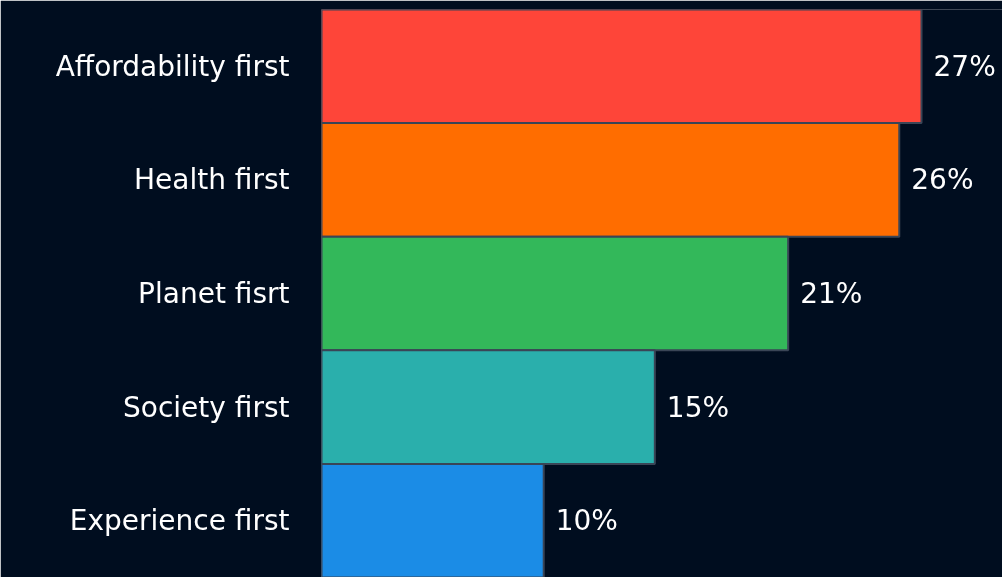 This screenshot has height=577, width=1002. I want to click on y-tick-label: Experience first, so click(179, 521).